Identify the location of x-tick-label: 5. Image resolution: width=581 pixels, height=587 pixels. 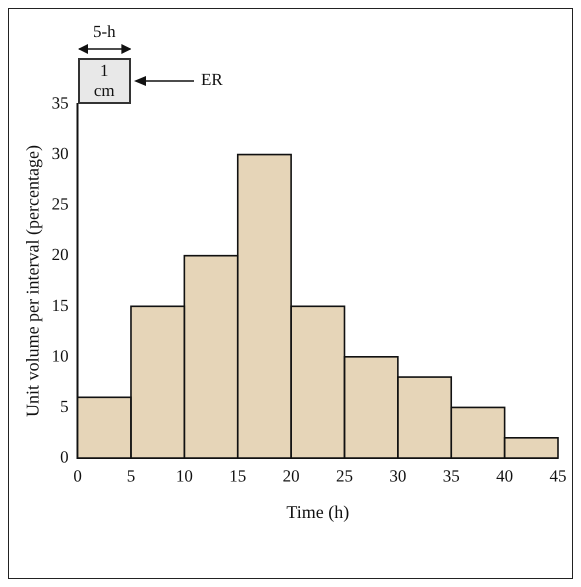
(131, 476).